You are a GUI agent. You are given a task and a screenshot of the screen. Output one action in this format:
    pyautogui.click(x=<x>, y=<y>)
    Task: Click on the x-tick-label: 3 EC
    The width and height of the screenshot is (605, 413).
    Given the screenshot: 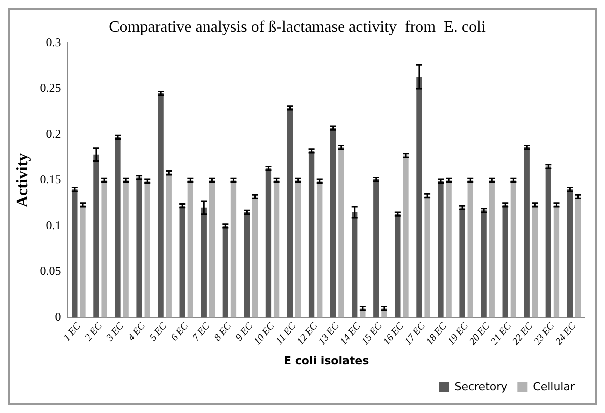 What is the action you would take?
    pyautogui.click(x=115, y=332)
    